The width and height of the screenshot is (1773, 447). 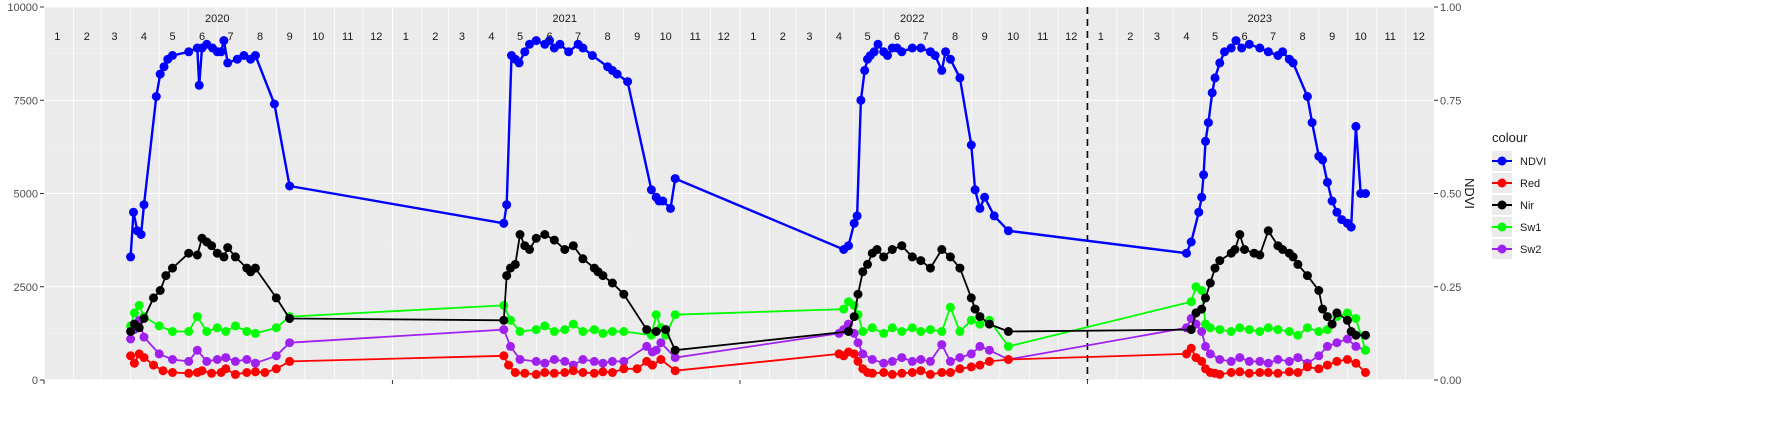 I want to click on y-right-tick-label: 0.25, so click(x=1450, y=288).